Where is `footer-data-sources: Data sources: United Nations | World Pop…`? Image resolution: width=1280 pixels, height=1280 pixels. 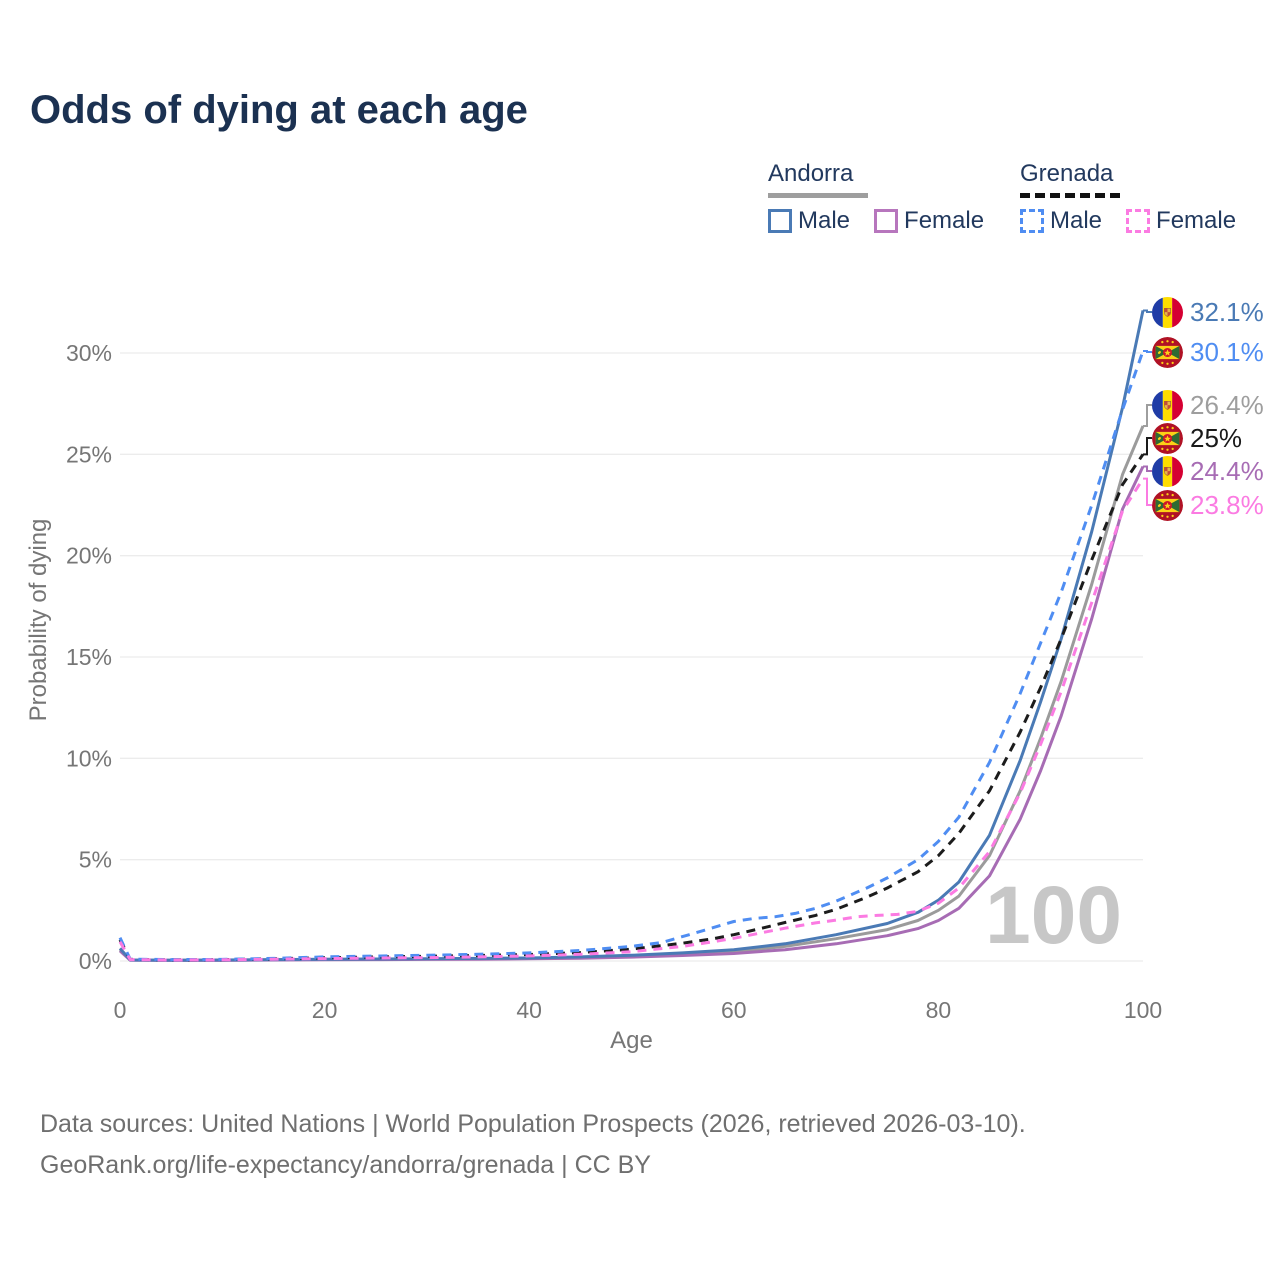 footer-data-sources: Data sources: United Nations | World Pop… is located at coordinates (533, 1124).